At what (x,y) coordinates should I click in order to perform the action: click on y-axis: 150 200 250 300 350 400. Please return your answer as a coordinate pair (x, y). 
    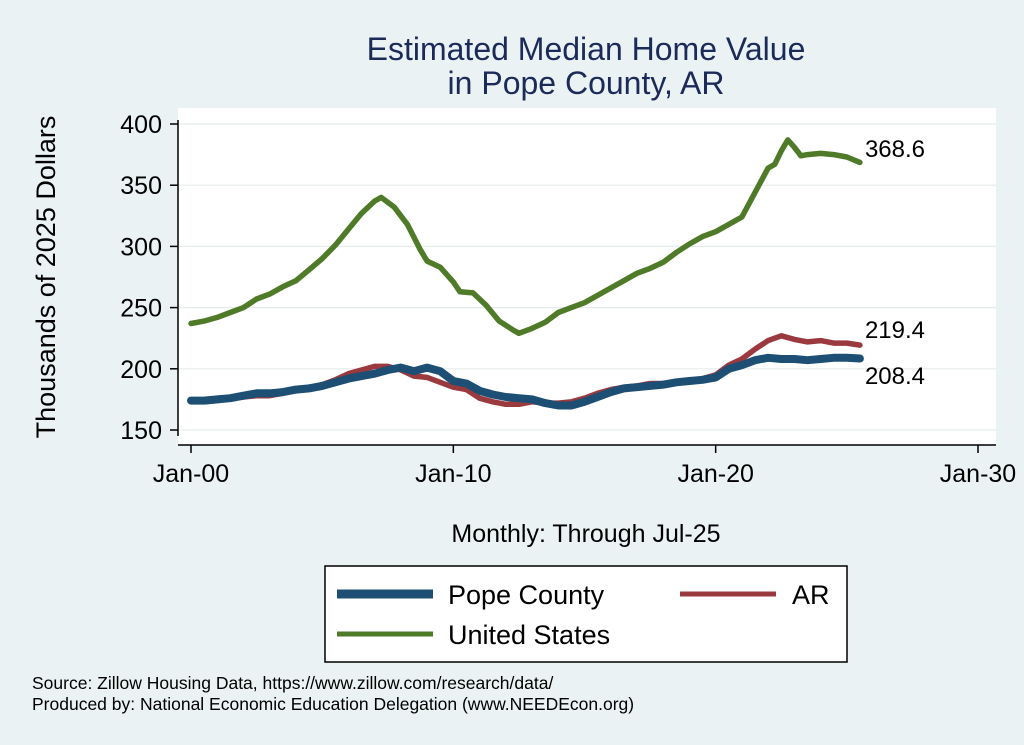
    Looking at the image, I should click on (149, 278).